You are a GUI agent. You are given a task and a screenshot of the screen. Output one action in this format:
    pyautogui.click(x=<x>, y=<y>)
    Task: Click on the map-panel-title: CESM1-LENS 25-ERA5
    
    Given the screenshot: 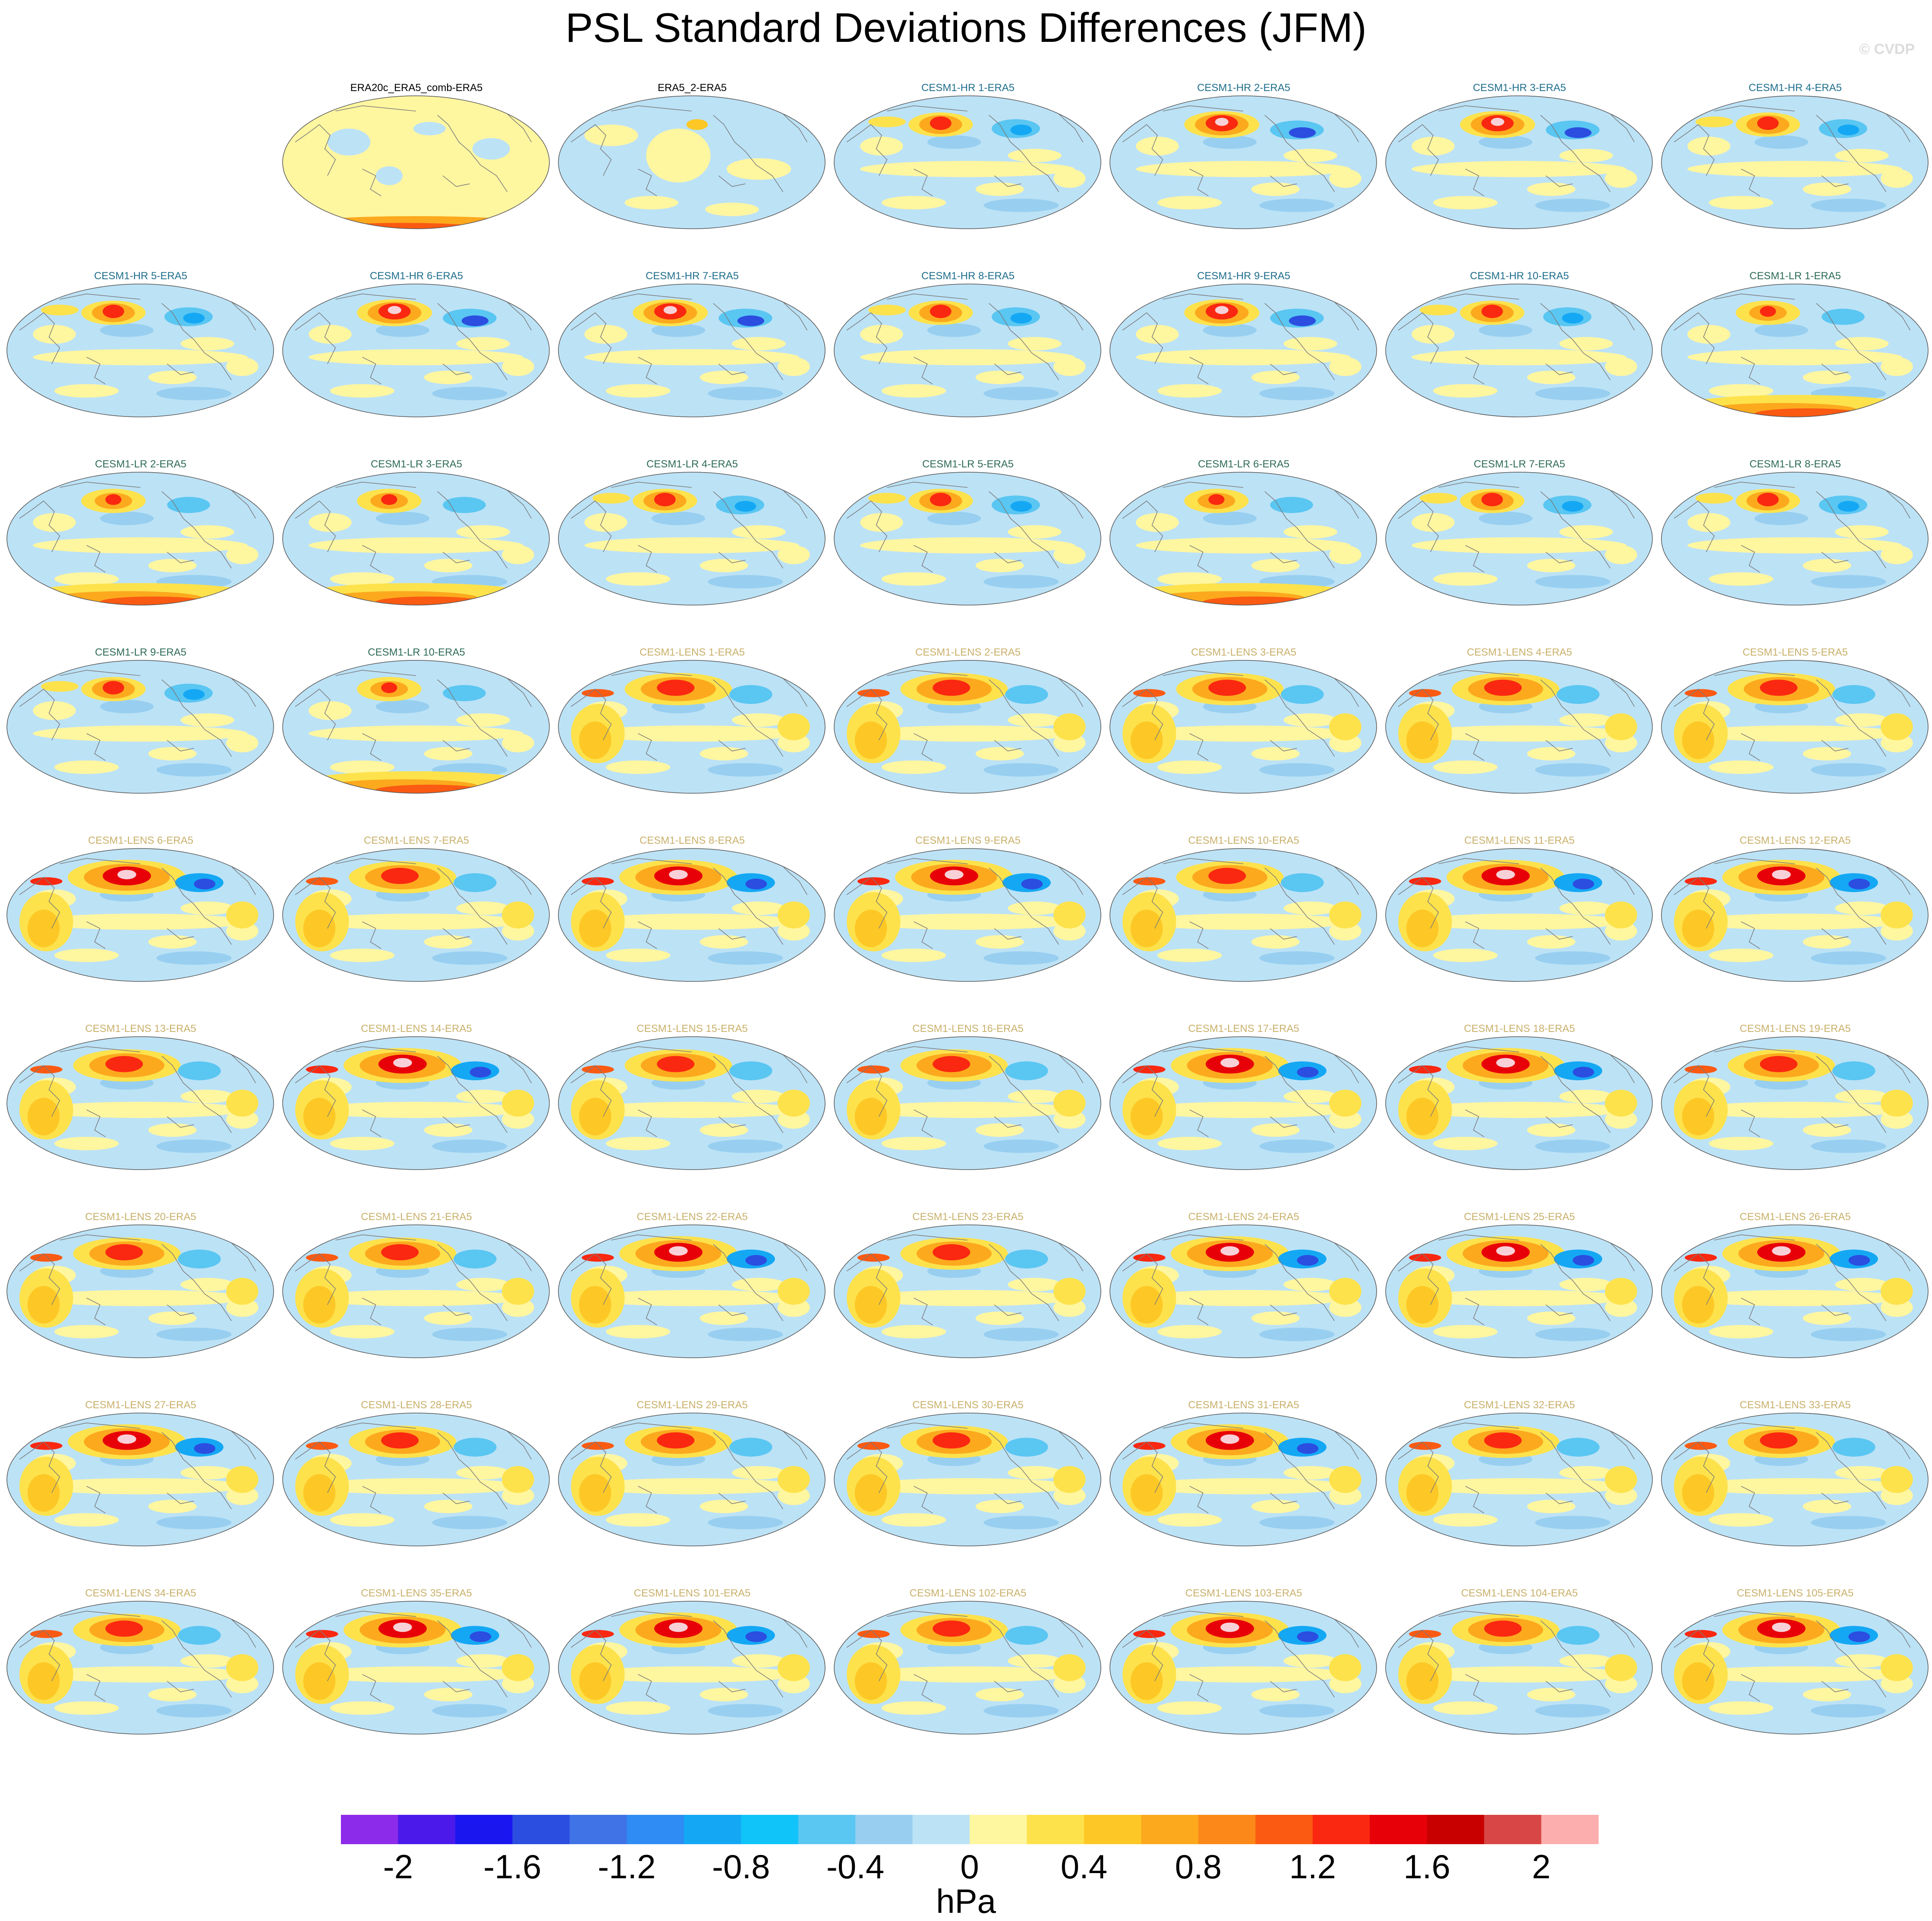 What is the action you would take?
    pyautogui.click(x=1520, y=1217)
    